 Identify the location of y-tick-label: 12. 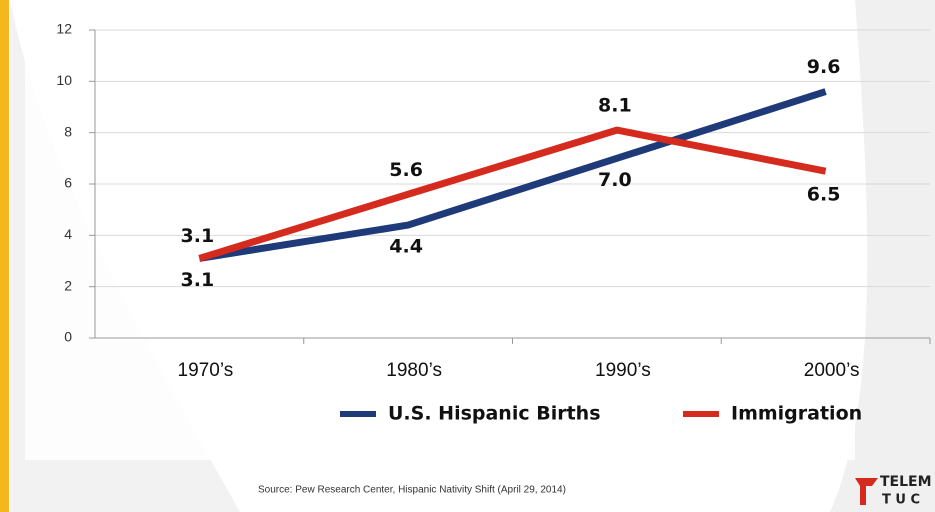
(64, 29).